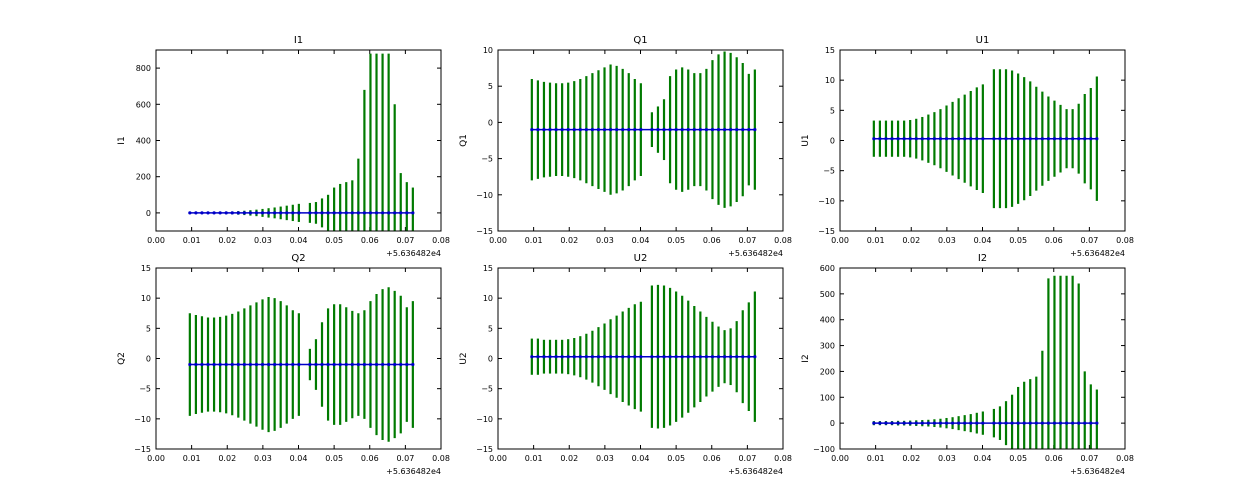 The image size is (1250, 500). I want to click on y-tick-label: 300, so click(827, 346).